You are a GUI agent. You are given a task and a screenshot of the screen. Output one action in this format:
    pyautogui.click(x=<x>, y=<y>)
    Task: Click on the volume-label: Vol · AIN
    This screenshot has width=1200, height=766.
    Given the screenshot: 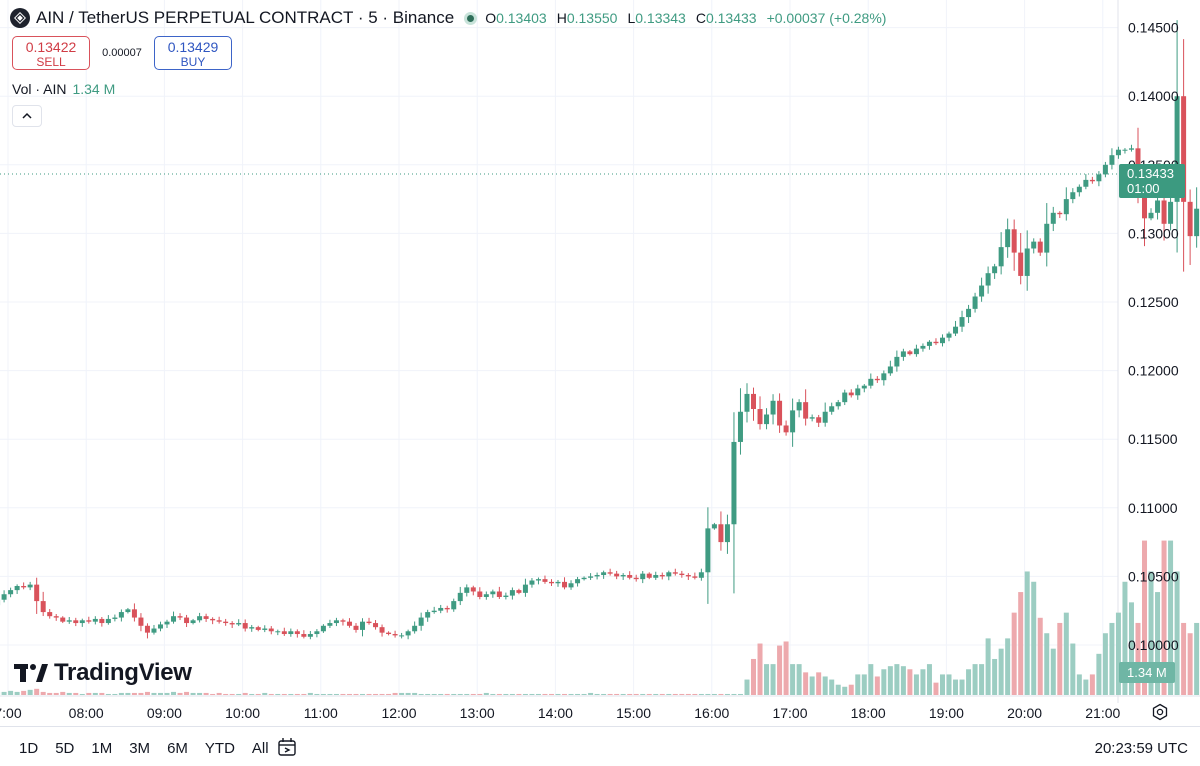 What is the action you would take?
    pyautogui.click(x=39, y=89)
    